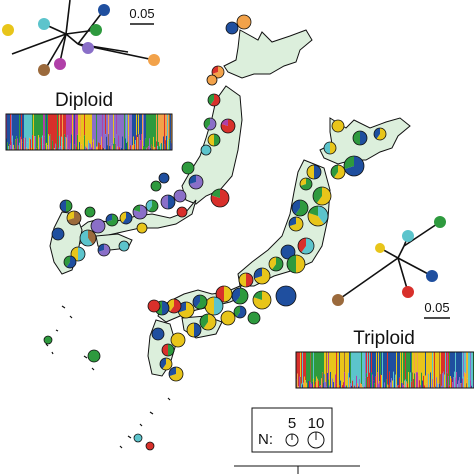 The image size is (474, 474). I want to click on diploid-tip-yellow, so click(8, 30).